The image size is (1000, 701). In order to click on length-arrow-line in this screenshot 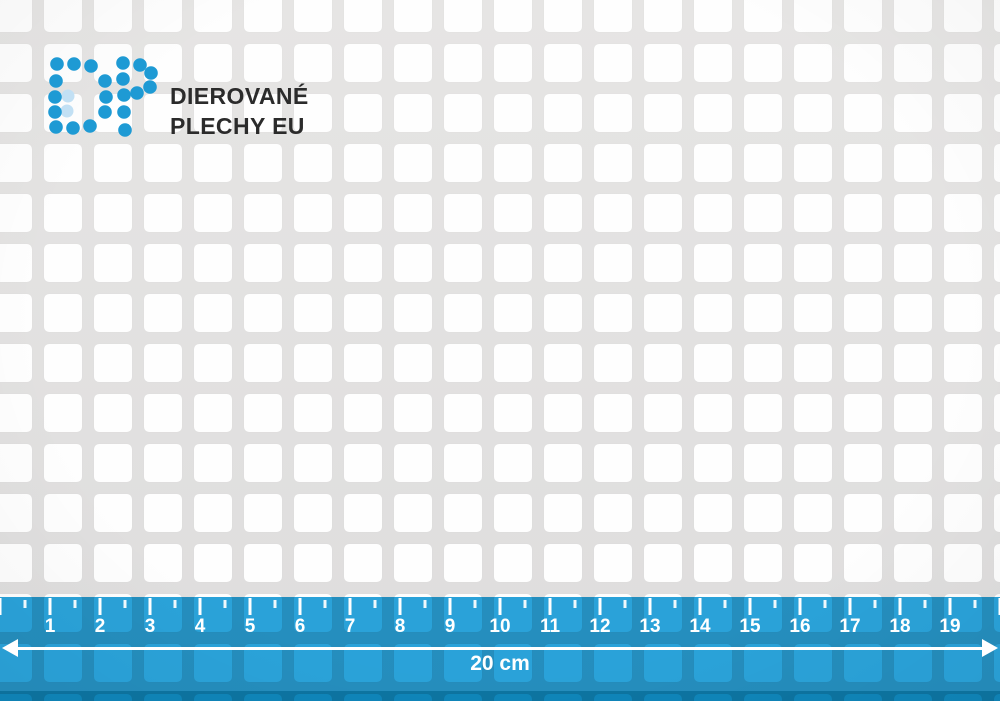, I will do `click(500, 648)`.